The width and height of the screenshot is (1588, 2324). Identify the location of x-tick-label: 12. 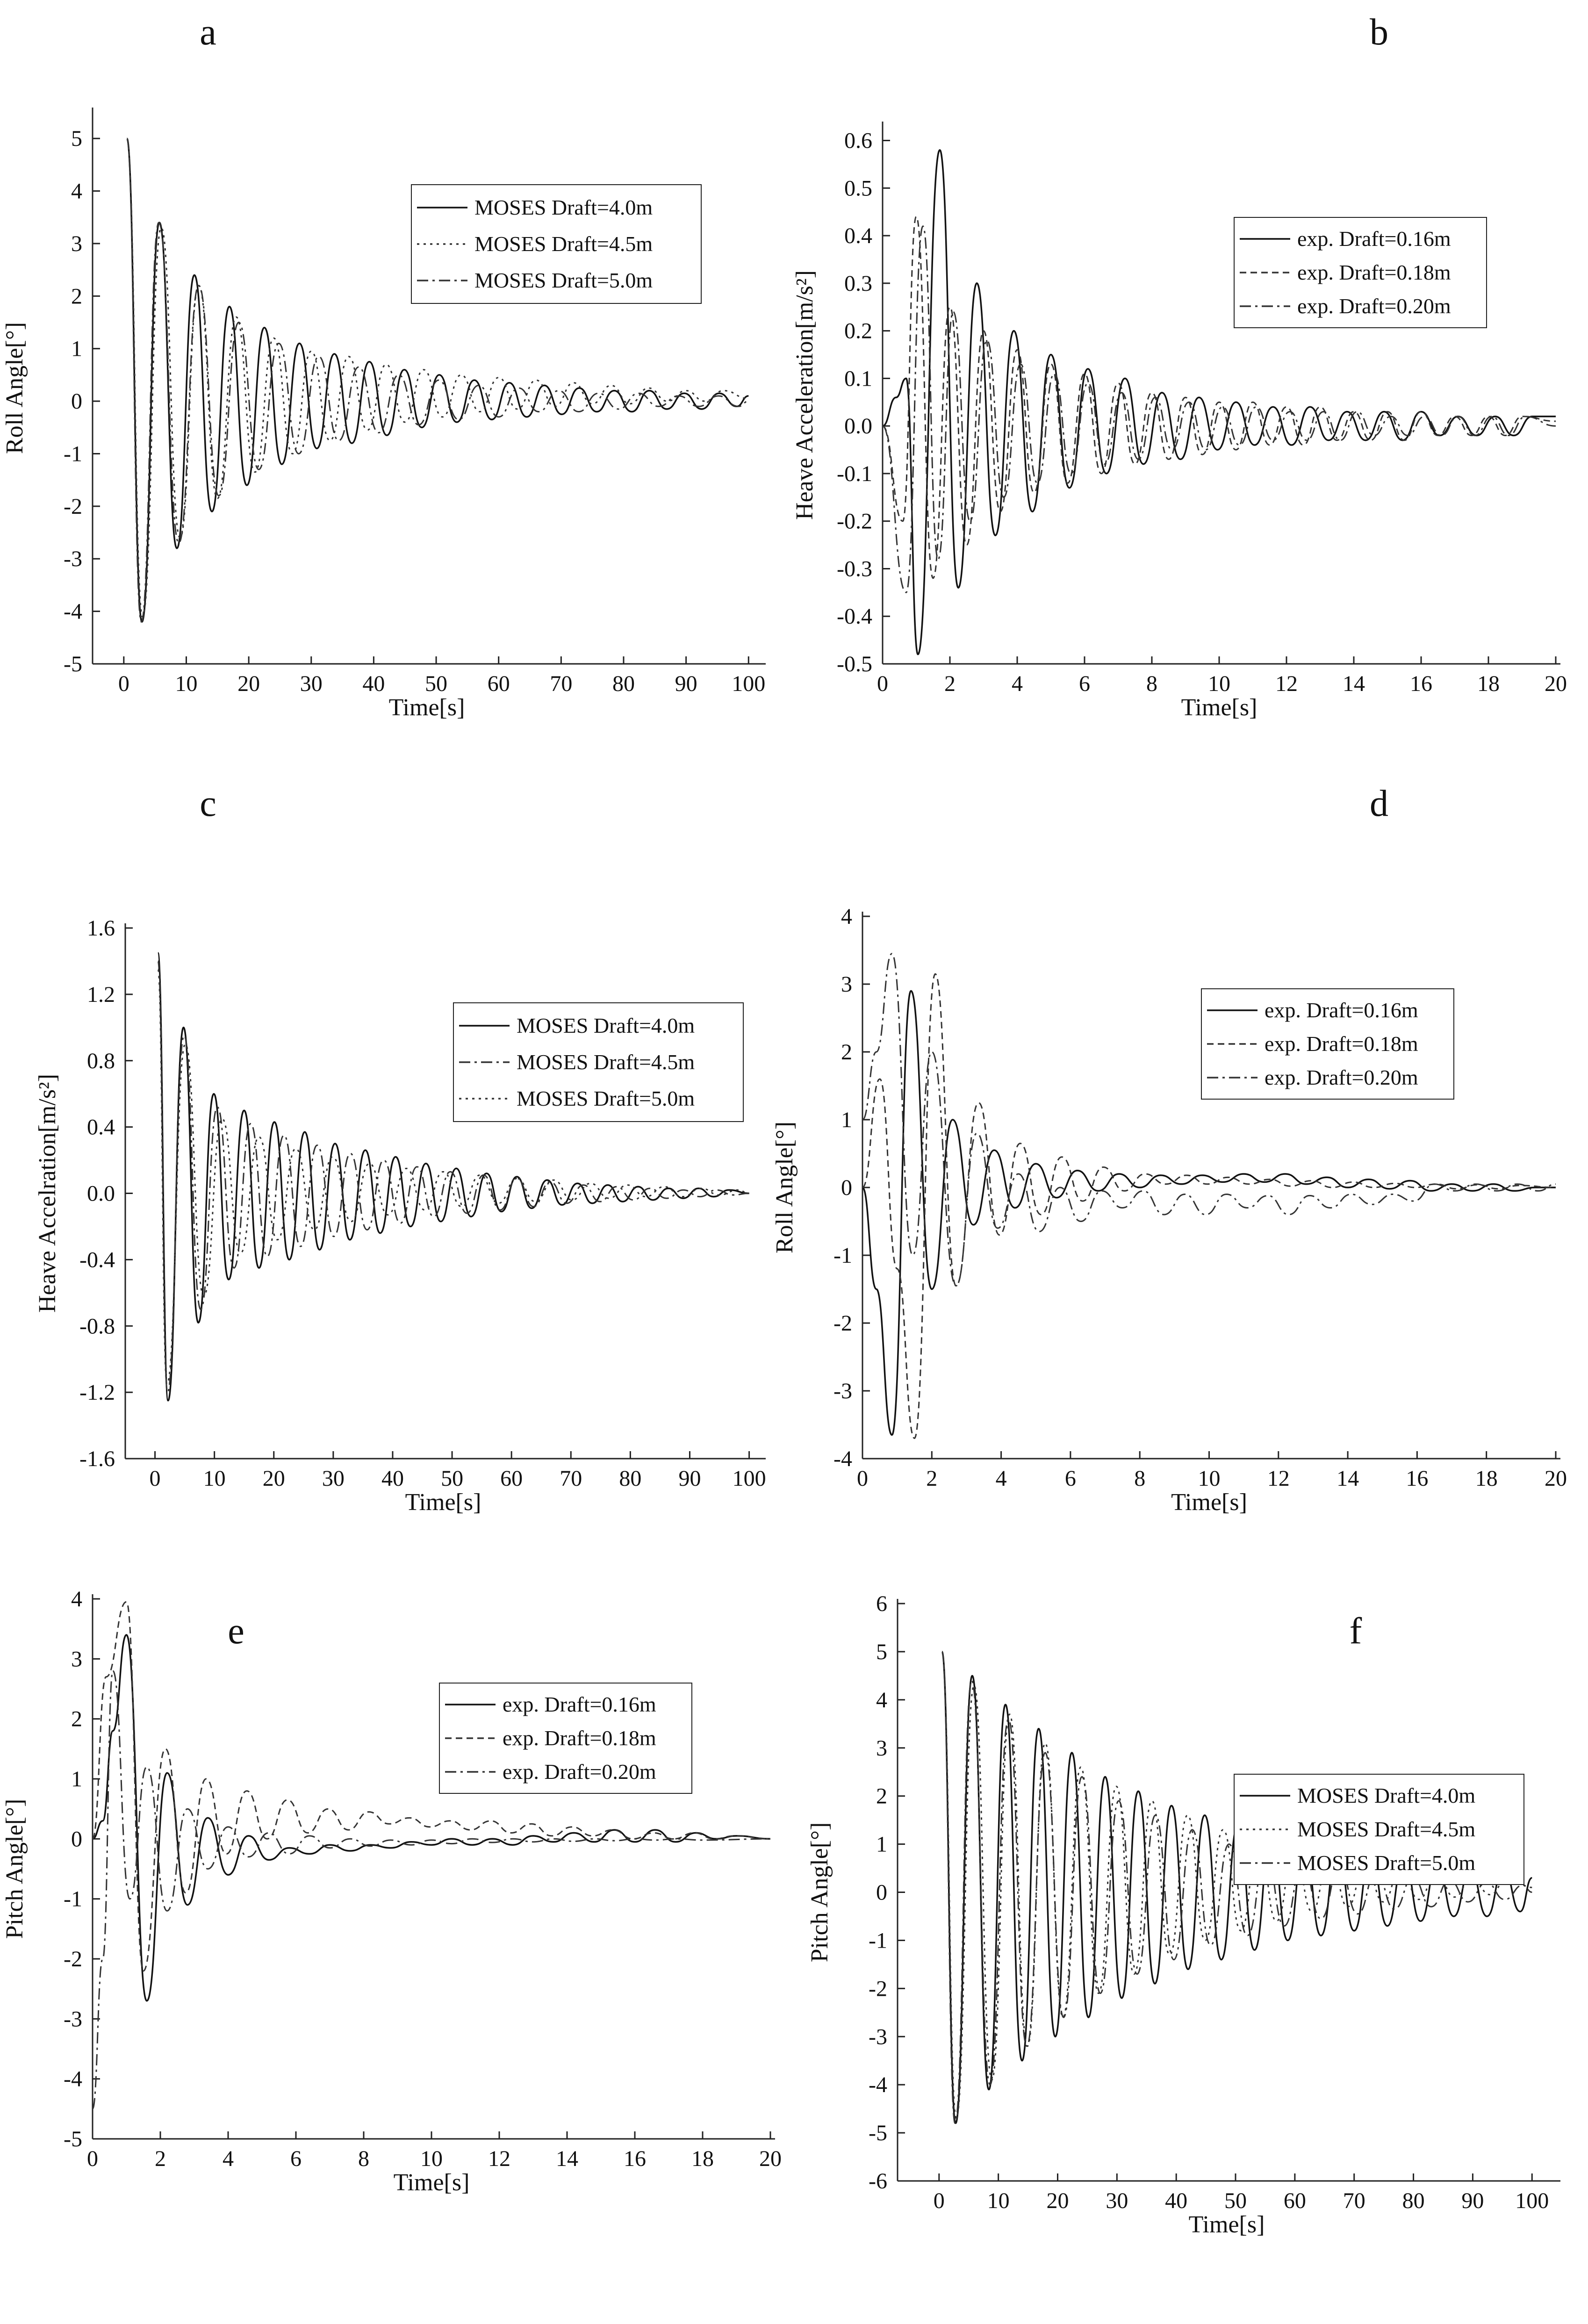
(1286, 684).